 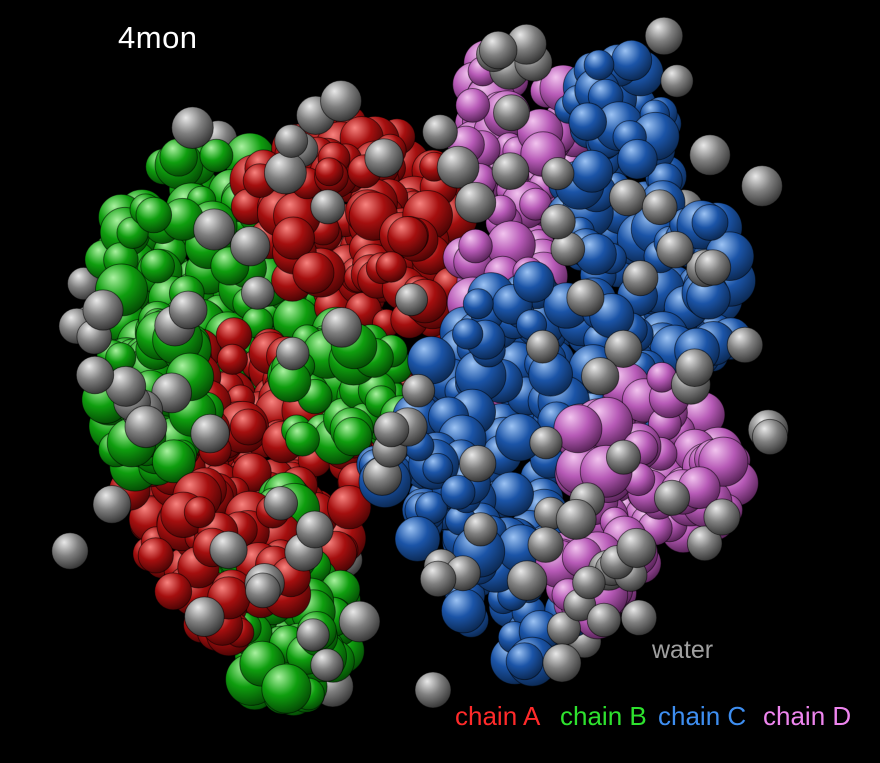 What do you see at coordinates (683, 650) in the screenshot?
I see `water-label: water` at bounding box center [683, 650].